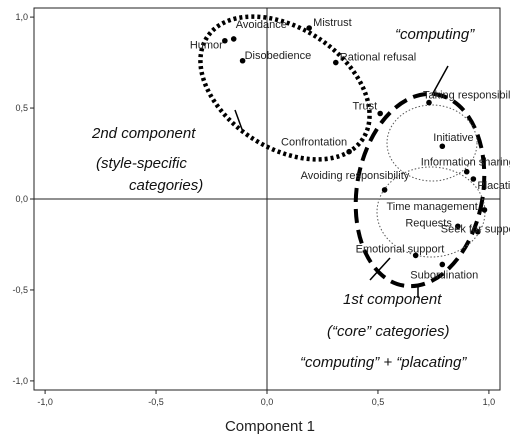 The width and height of the screenshot is (510, 443). I want to click on point-label: Avoidance, so click(261, 25).